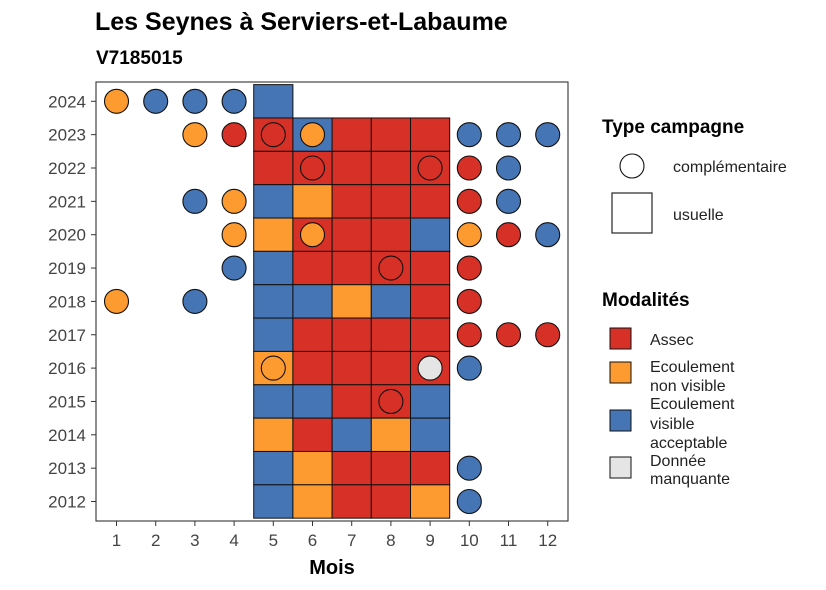 This screenshot has width=826, height=590. What do you see at coordinates (632, 213) in the screenshot?
I see `legend-square-key` at bounding box center [632, 213].